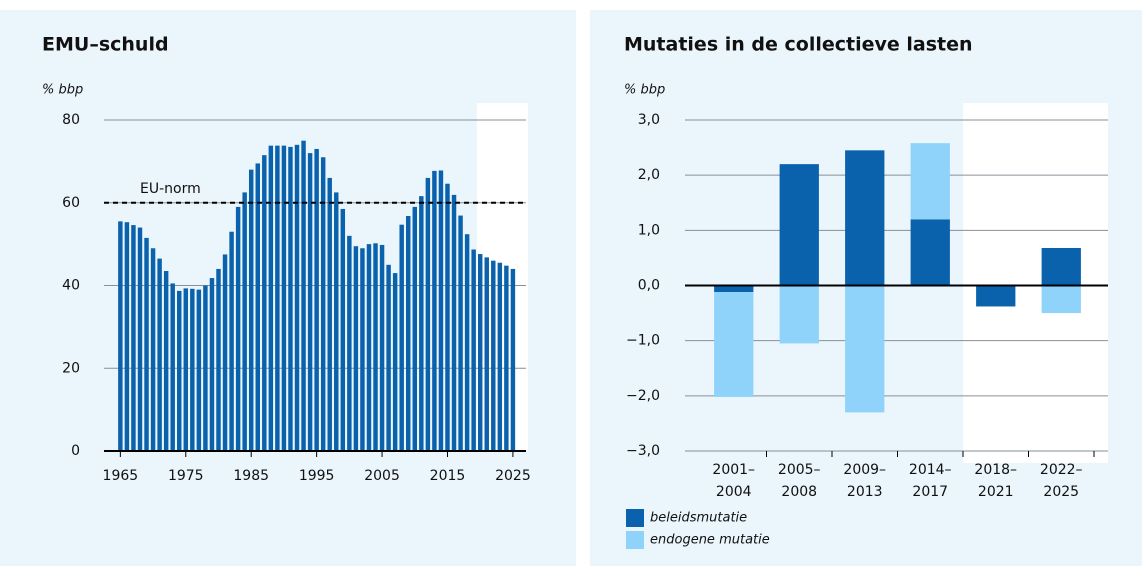 Image resolution: width=1142 pixels, height=572 pixels. What do you see at coordinates (643, 451) in the screenshot?
I see `y-tick-label: −3,0` at bounding box center [643, 451].